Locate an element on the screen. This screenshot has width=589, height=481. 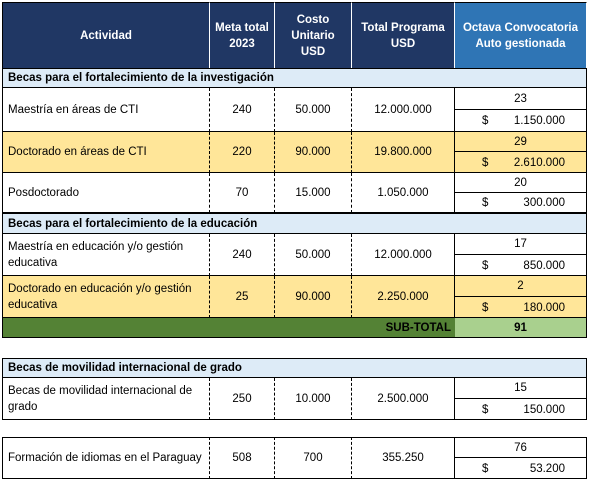
count-cell: 76 is located at coordinates (521, 447).